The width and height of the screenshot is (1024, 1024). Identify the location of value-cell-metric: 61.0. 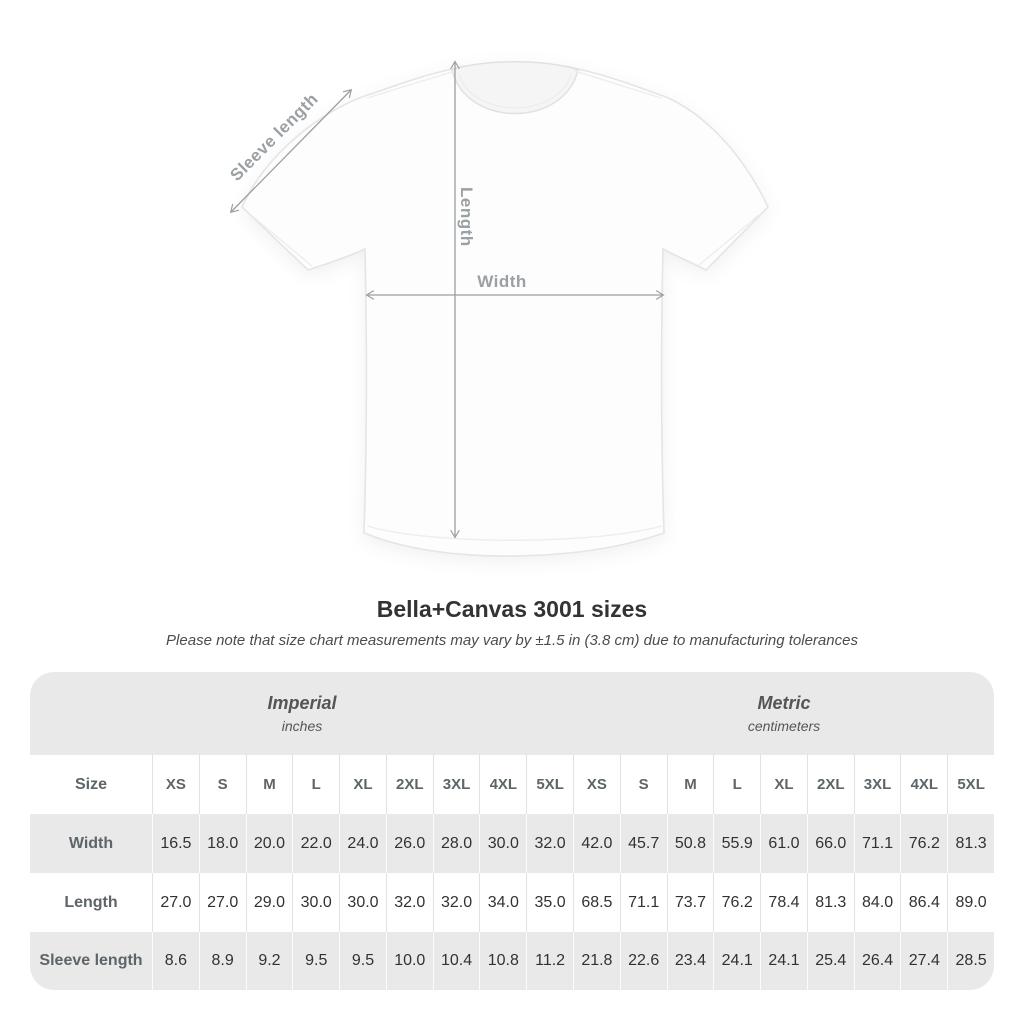
(783, 843).